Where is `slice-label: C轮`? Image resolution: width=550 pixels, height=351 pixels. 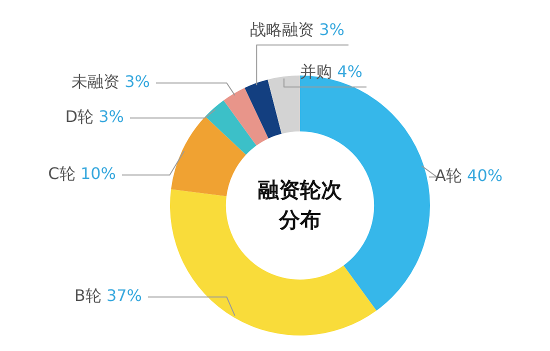
slice-label: C轮 is located at coordinates (64, 174).